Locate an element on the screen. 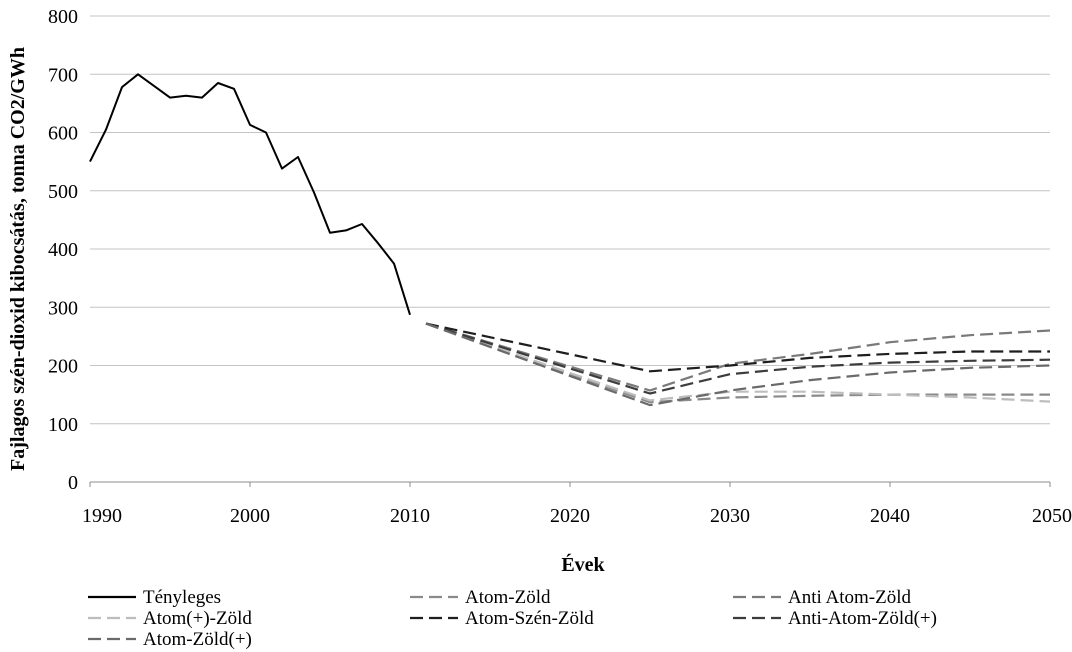 Image resolution: width=1072 pixels, height=652 pixels. y-tick-label: 100 is located at coordinates (63, 425).